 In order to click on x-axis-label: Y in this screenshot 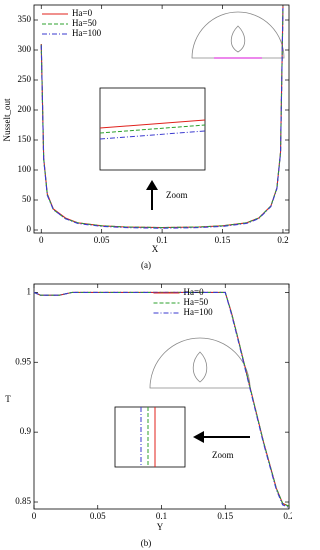, I will do `click(160, 527)`.